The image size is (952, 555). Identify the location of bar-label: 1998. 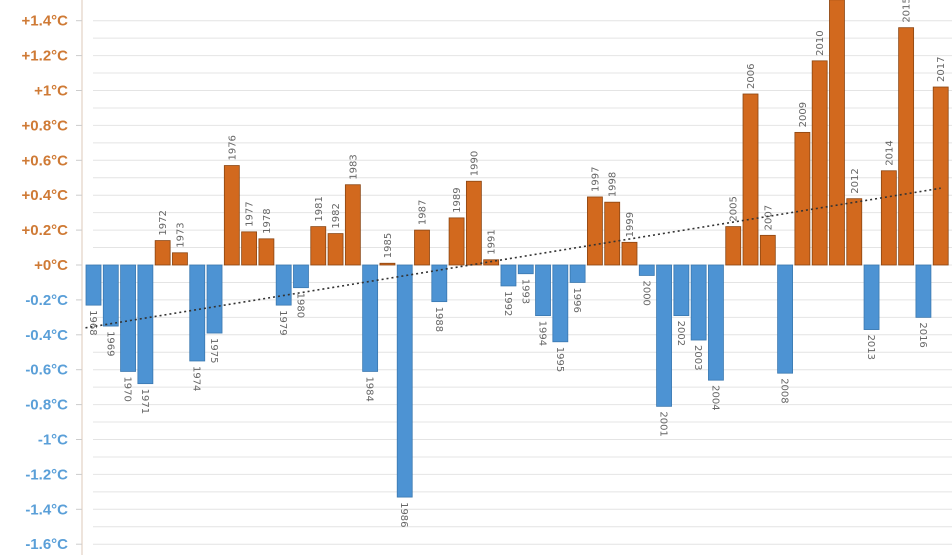
(613, 184).